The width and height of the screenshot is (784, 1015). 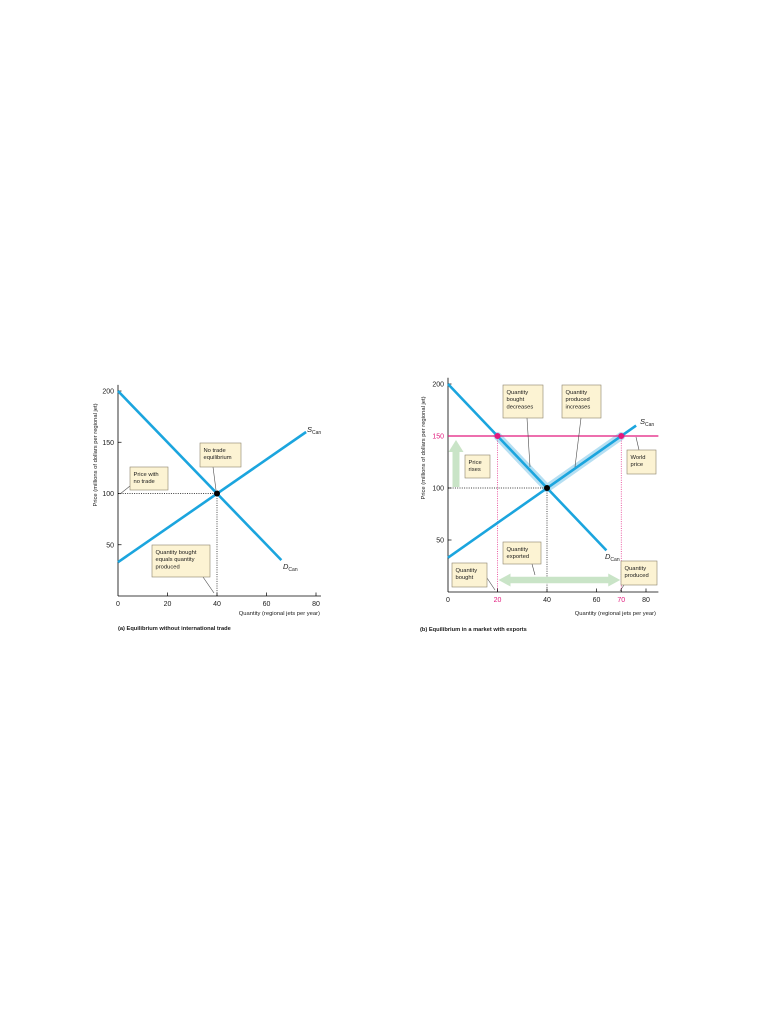 What do you see at coordinates (520, 407) in the screenshot?
I see `annotation-text: decreases` at bounding box center [520, 407].